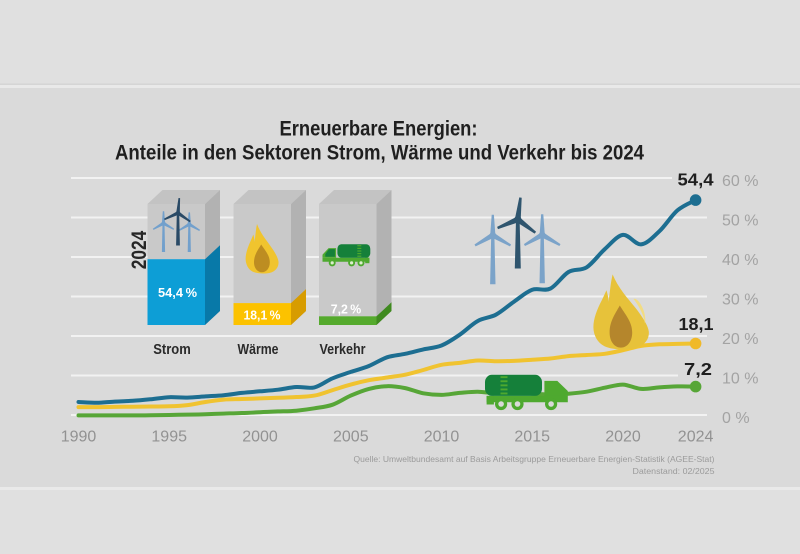  I want to click on svg-text: 54,4, so click(696, 179).